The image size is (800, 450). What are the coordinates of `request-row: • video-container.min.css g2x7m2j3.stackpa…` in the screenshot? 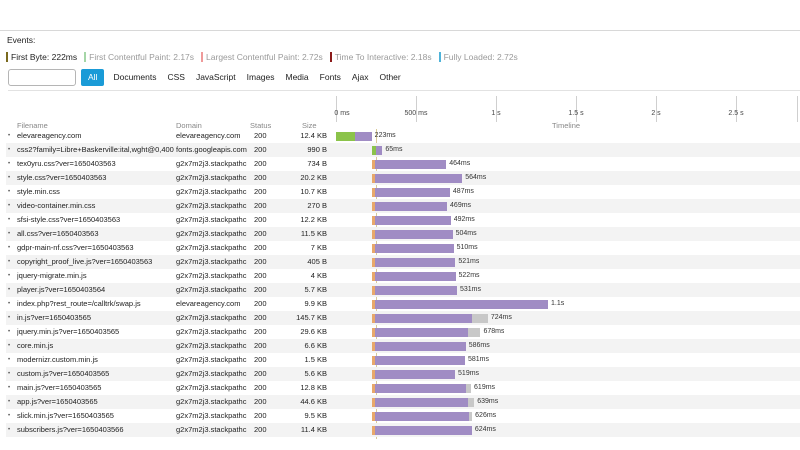 It's located at (403, 206).